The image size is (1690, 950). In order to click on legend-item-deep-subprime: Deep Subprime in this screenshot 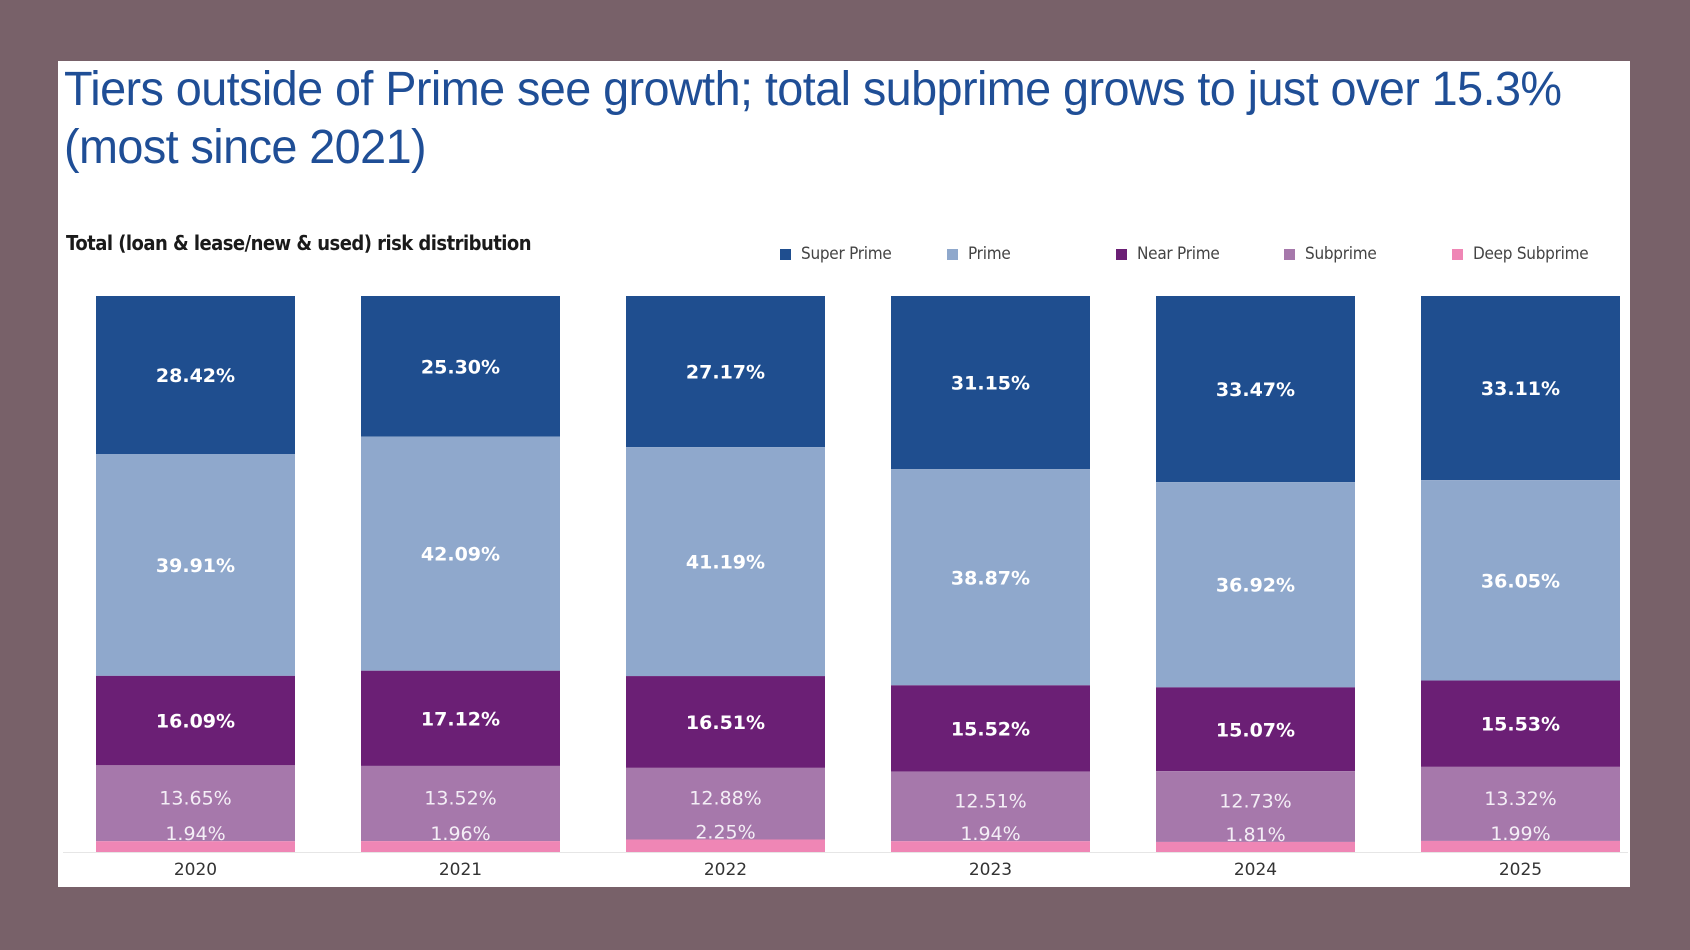, I will do `click(1526, 254)`.